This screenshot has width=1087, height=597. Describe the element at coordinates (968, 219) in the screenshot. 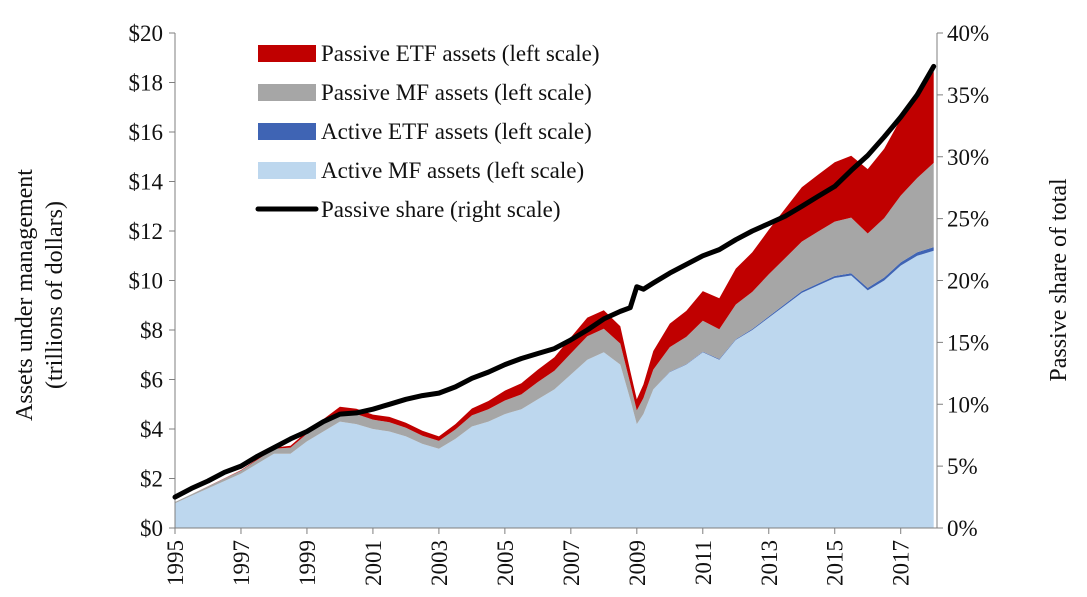

I see `right-tick-label: 25%` at that location.